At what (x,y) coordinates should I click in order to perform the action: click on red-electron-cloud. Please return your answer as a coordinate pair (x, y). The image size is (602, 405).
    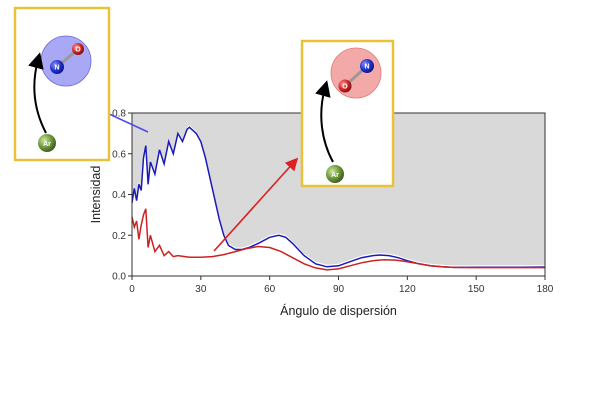
    Looking at the image, I should click on (356, 73).